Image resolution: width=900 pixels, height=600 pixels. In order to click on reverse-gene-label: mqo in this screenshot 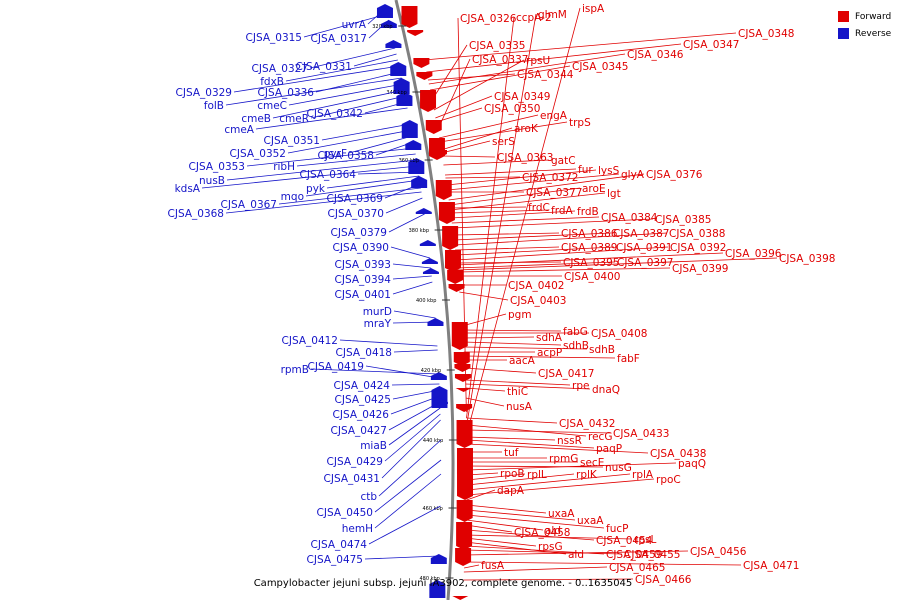, I will do `click(292, 197)`.